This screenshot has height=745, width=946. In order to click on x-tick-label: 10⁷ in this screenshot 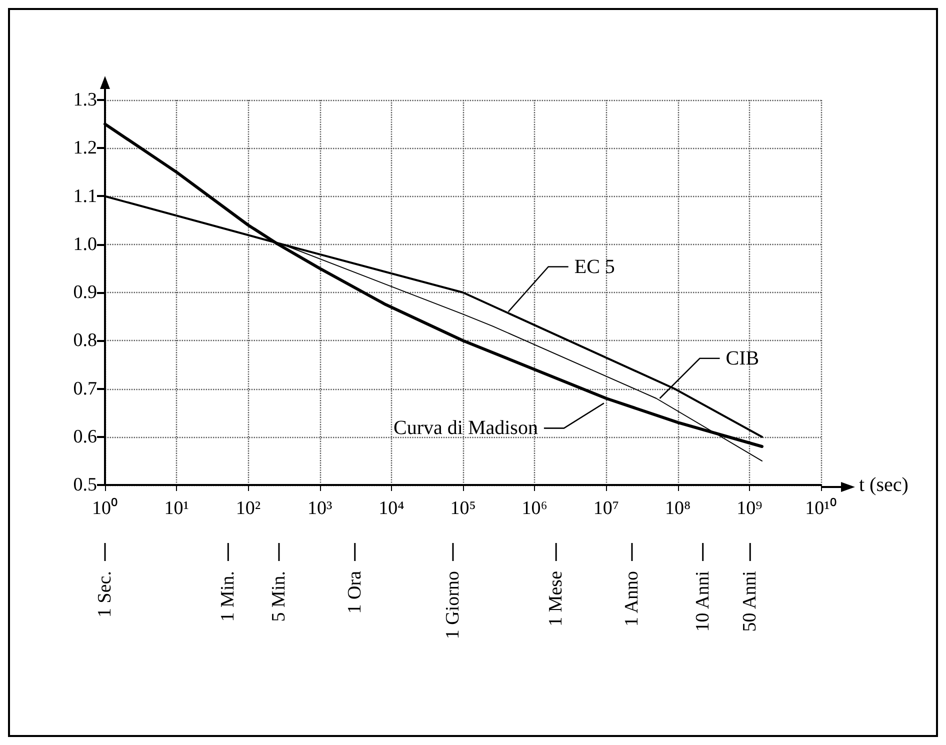, I will do `click(606, 508)`.